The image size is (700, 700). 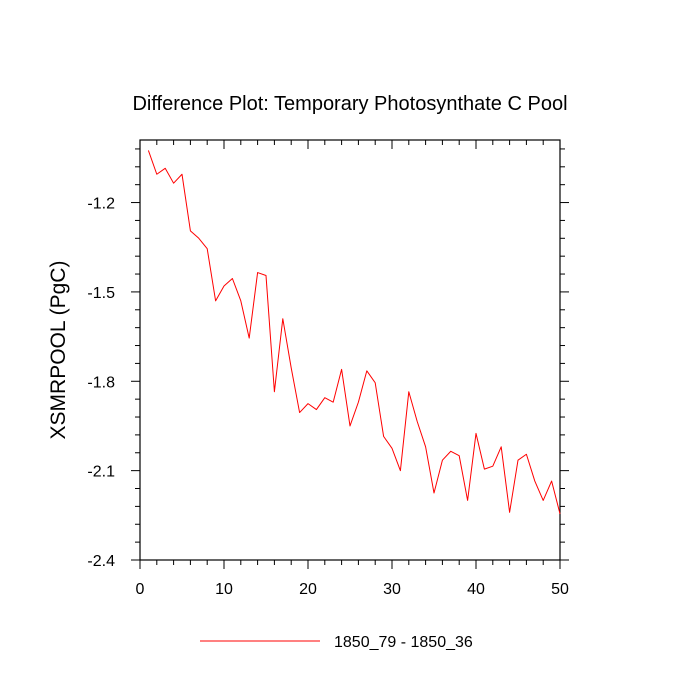 What do you see at coordinates (101, 561) in the screenshot?
I see `y-tick-label: -2.4` at bounding box center [101, 561].